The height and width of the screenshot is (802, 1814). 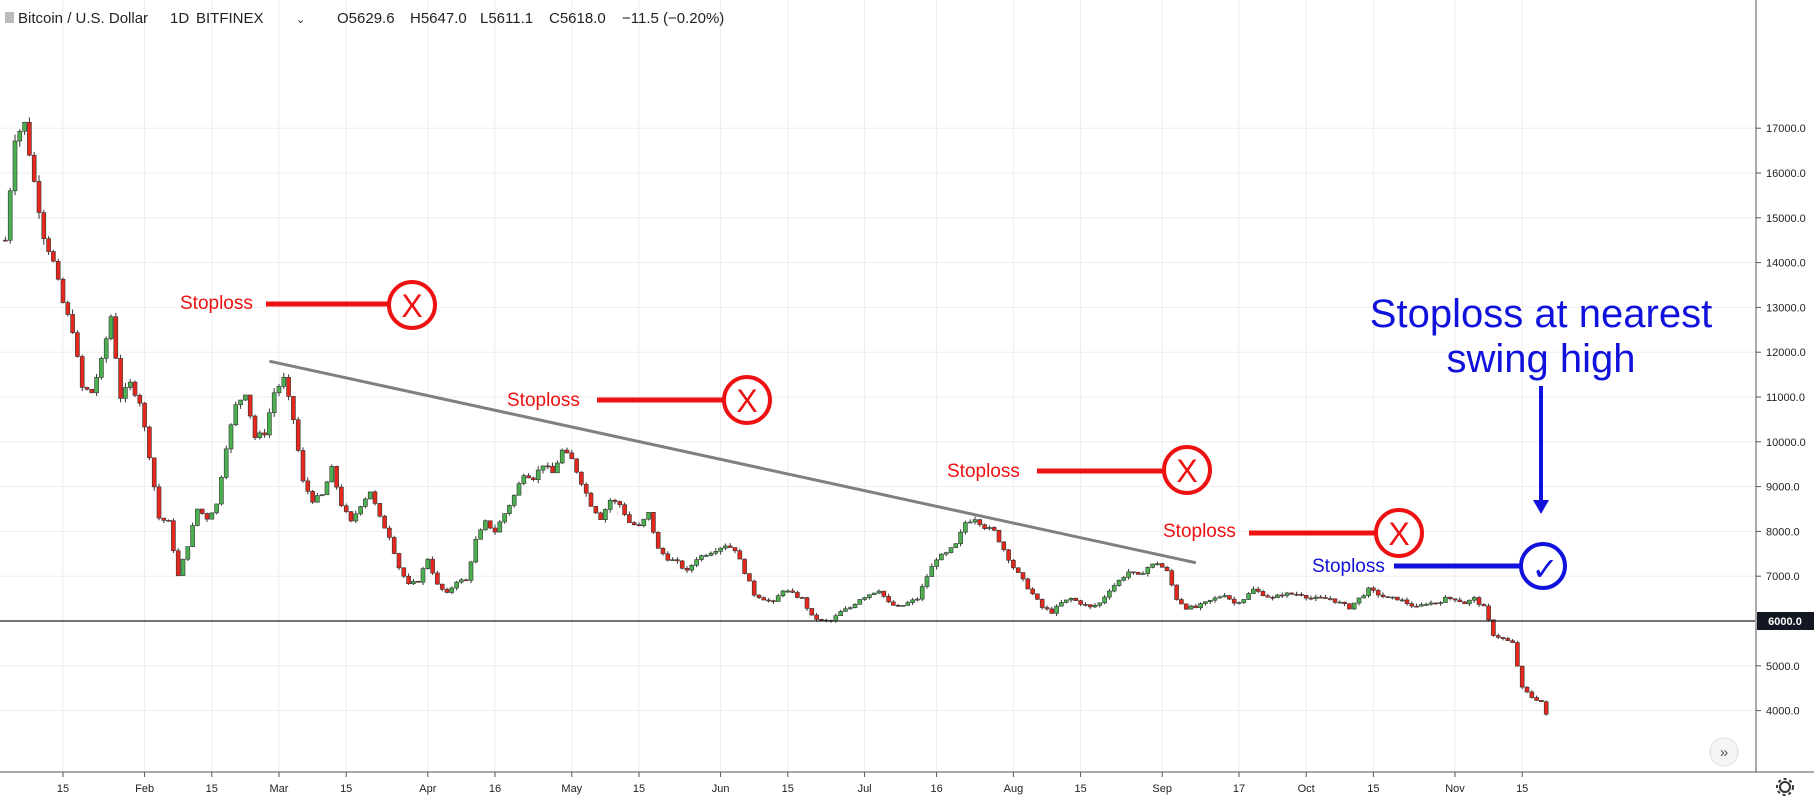 What do you see at coordinates (1439, 566) in the screenshot?
I see `stoploss-annotation-blue: Stoploss ✓` at bounding box center [1439, 566].